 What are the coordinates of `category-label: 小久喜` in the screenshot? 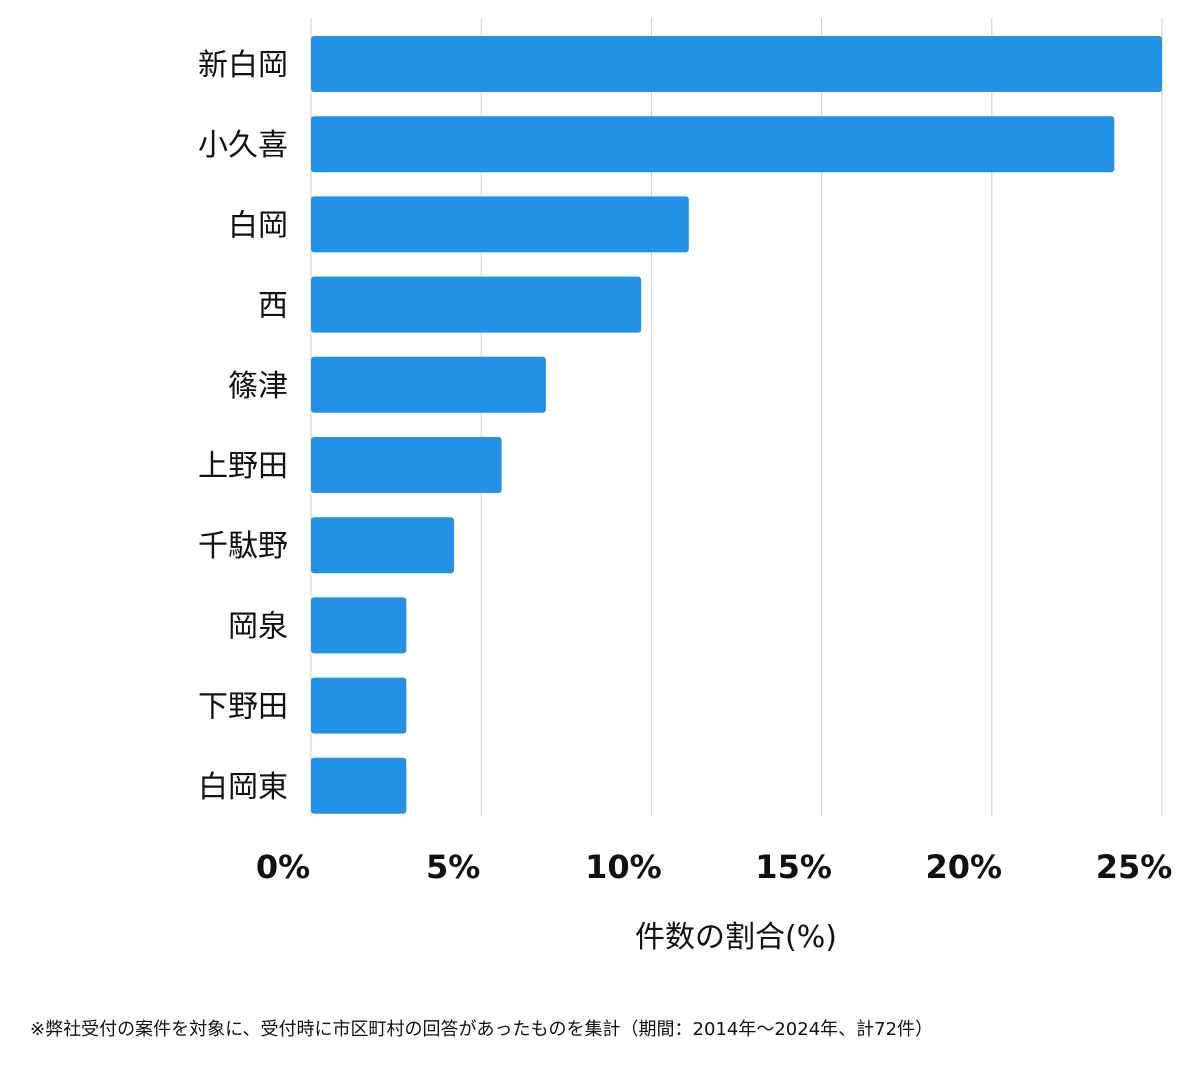 It's located at (243, 145).